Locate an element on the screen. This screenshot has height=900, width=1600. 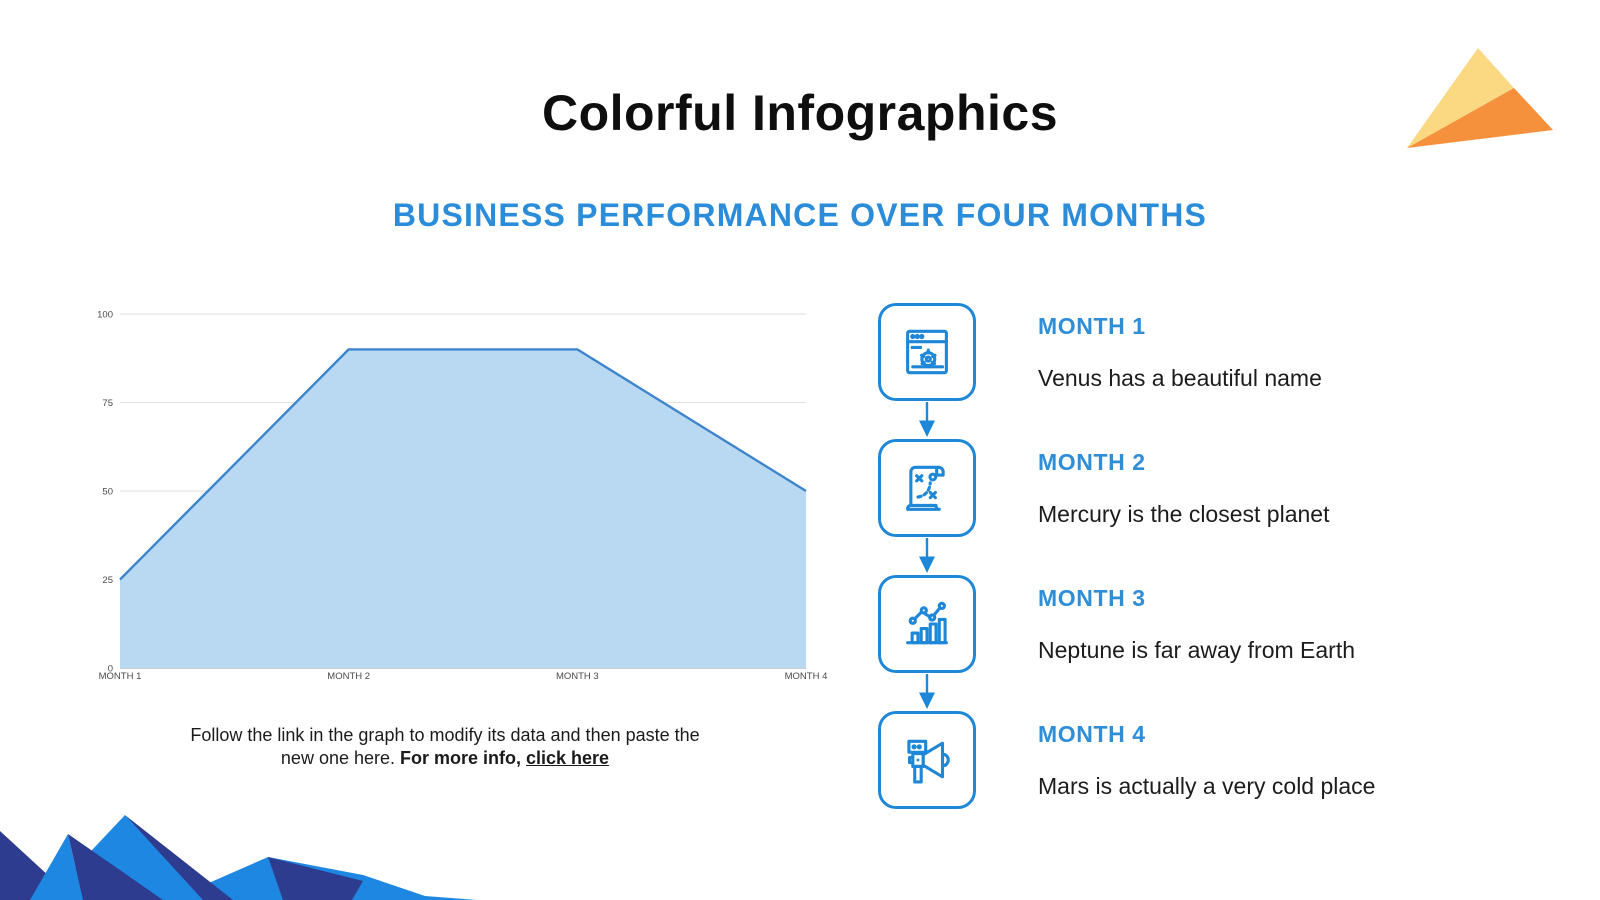
svg-text: MONTH 2 is located at coordinates (348, 676).